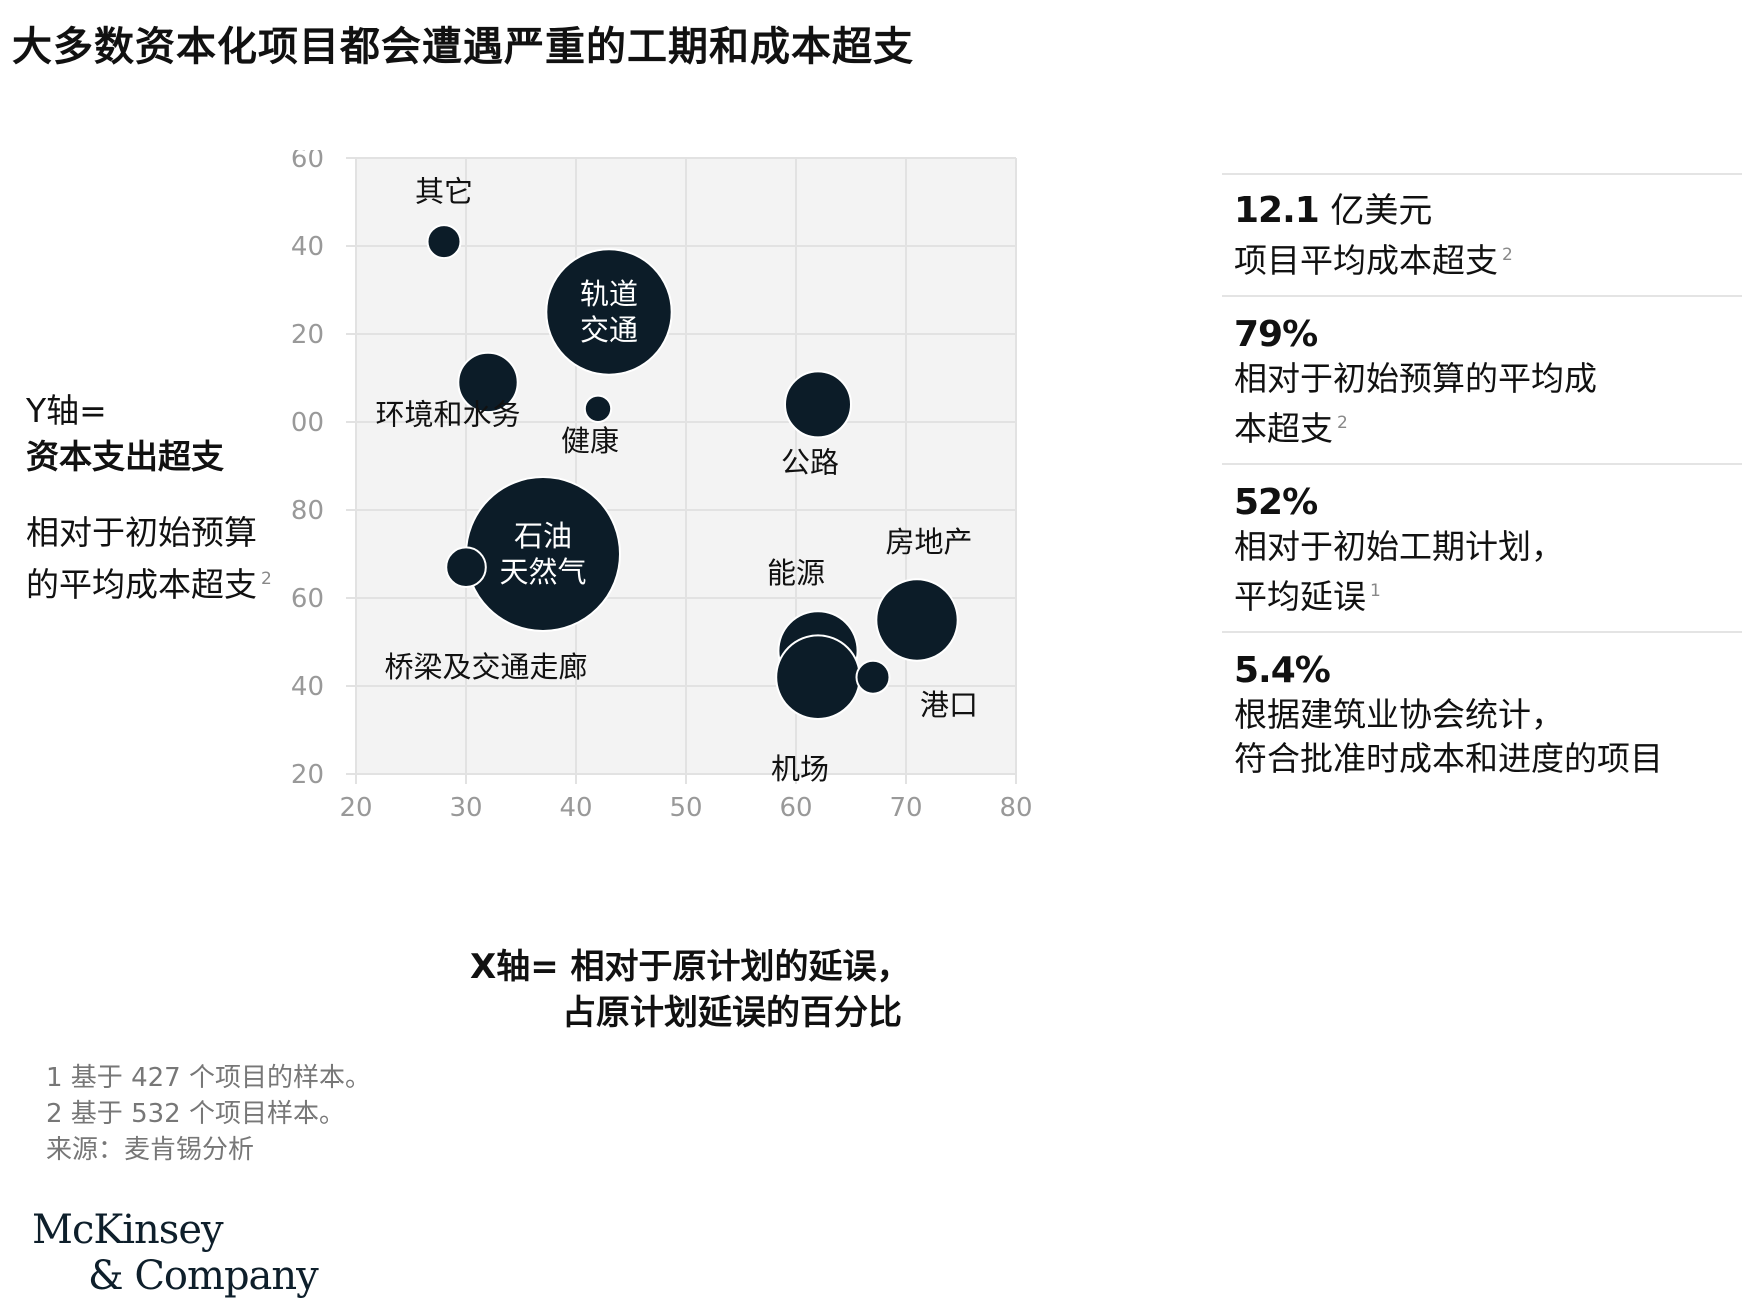  Describe the element at coordinates (575, 808) in the screenshot. I see `x-tick-label: 40` at that location.